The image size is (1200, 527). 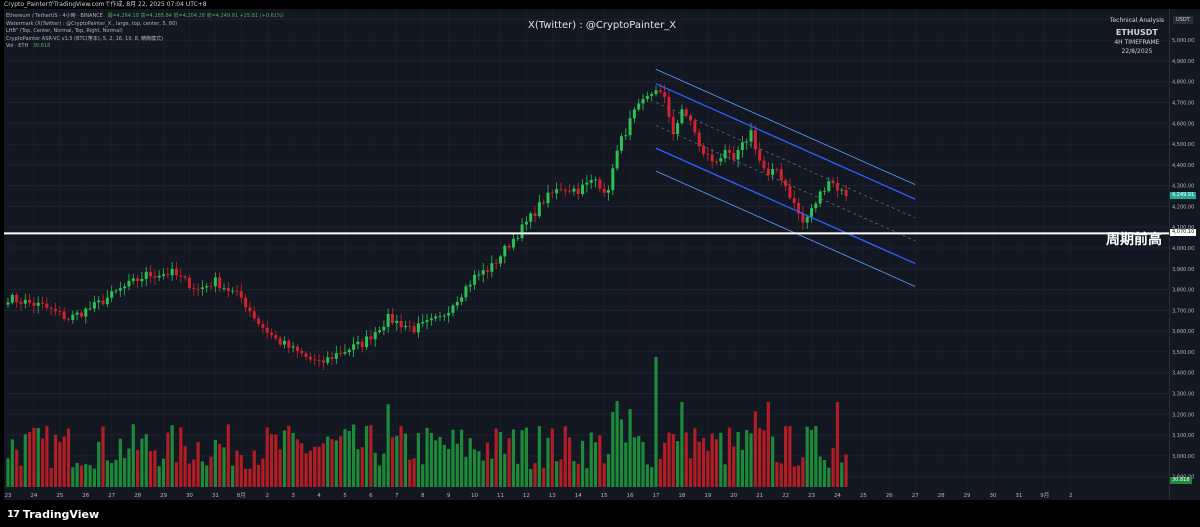 What do you see at coordinates (600, 513) in the screenshot?
I see `footer-bar: 17 TradingView` at bounding box center [600, 513].